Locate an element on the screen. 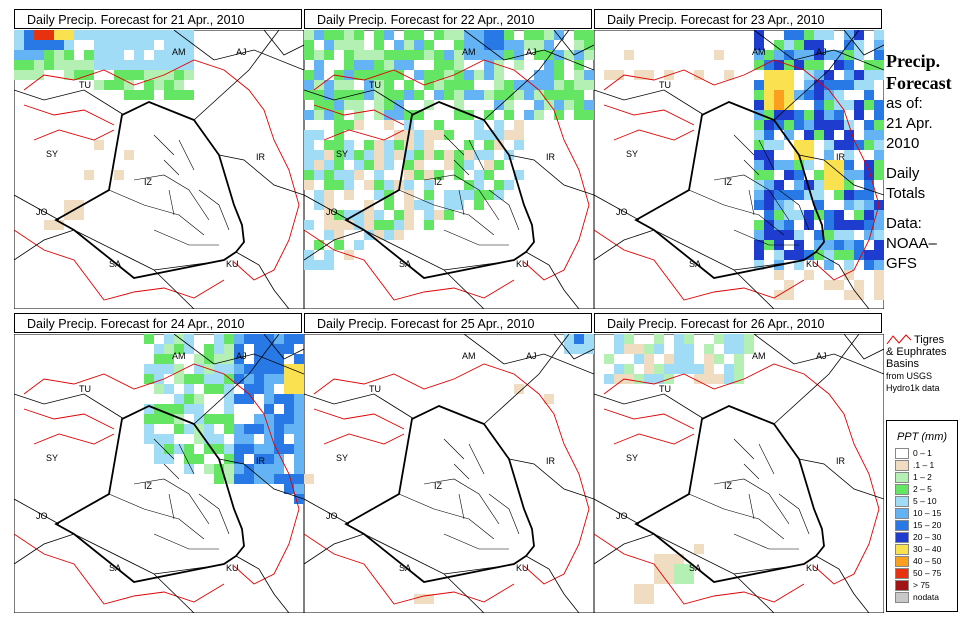  country-label: SA is located at coordinates (115, 264).